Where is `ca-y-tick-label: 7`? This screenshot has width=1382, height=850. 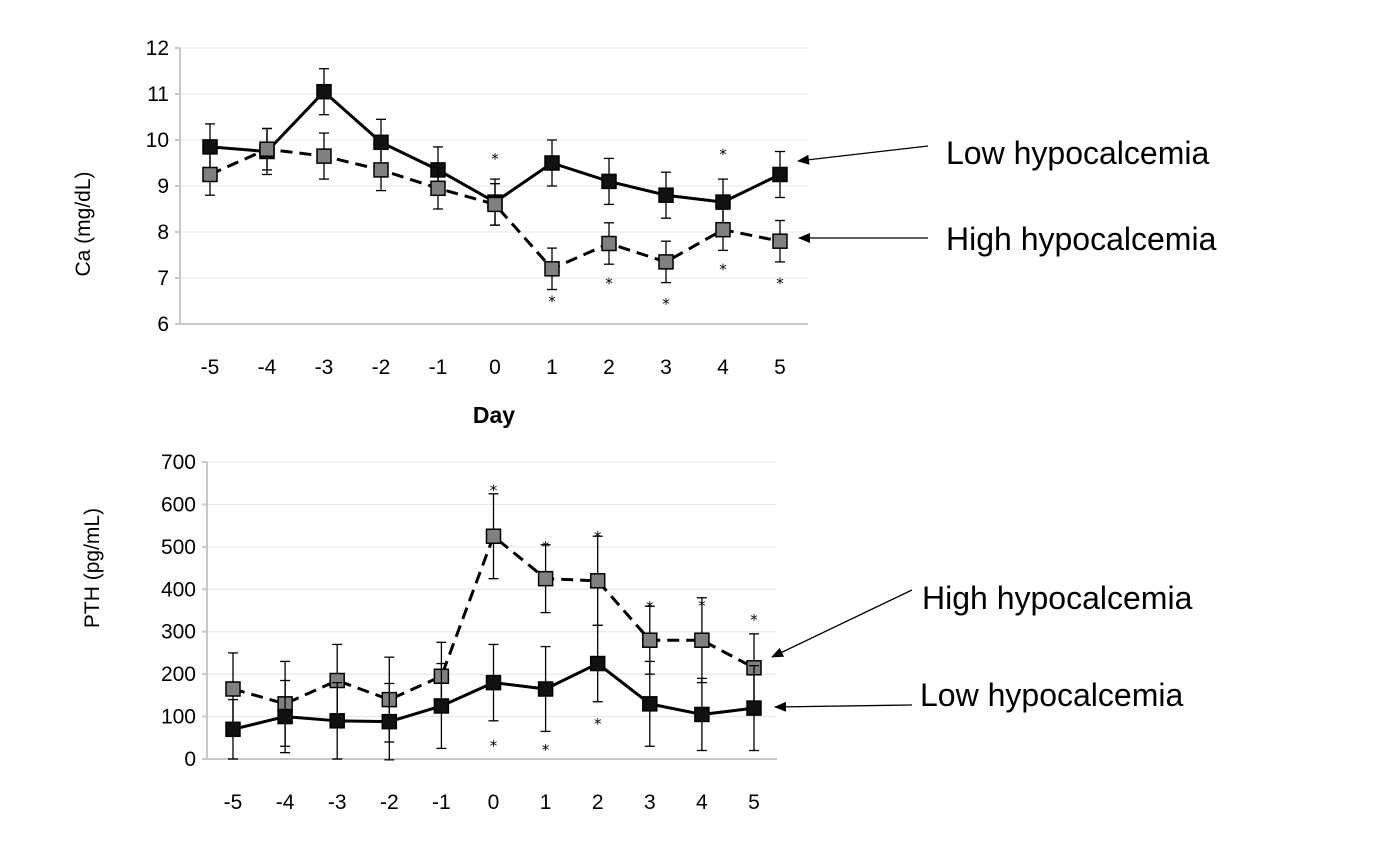
ca-y-tick-label: 7 is located at coordinates (163, 278).